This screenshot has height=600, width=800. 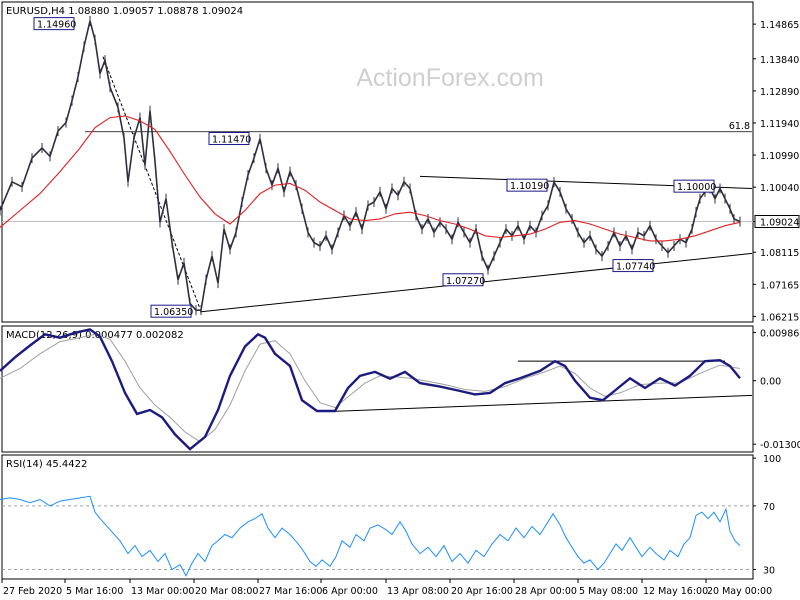 I want to click on macd-tick-label: 0.00, so click(x=770, y=382).